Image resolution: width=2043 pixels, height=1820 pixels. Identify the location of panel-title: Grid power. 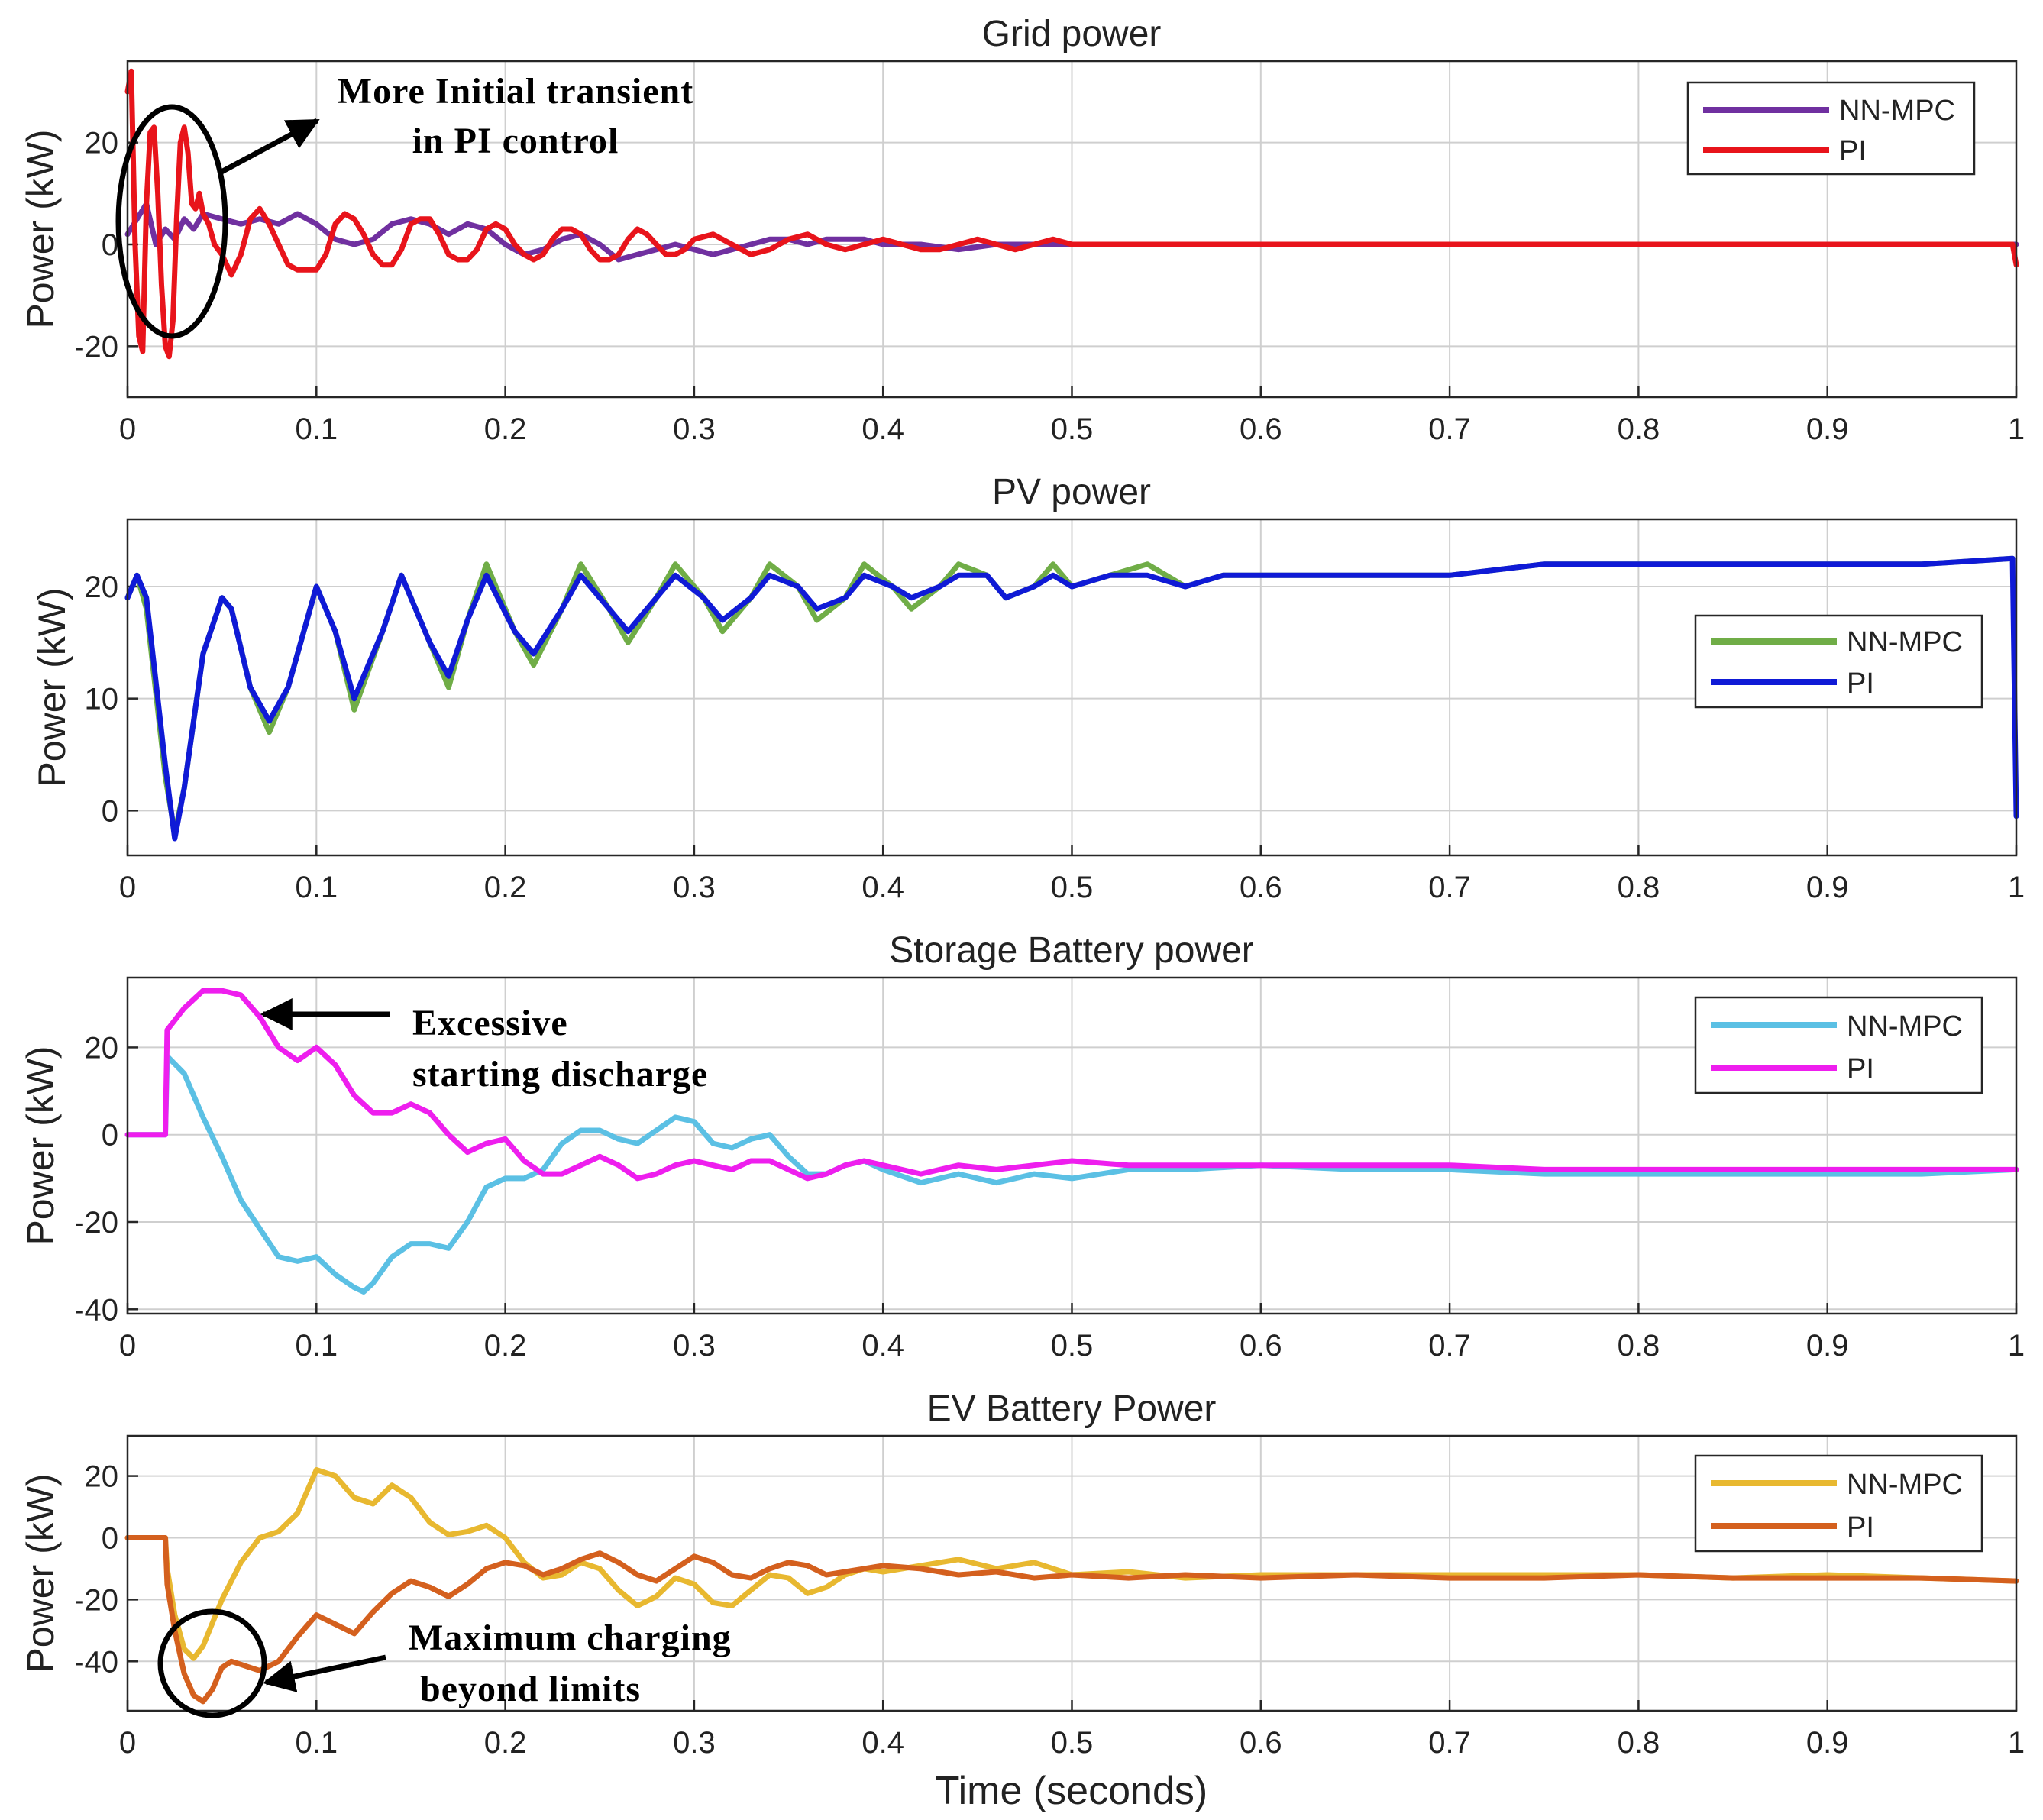
(1072, 34).